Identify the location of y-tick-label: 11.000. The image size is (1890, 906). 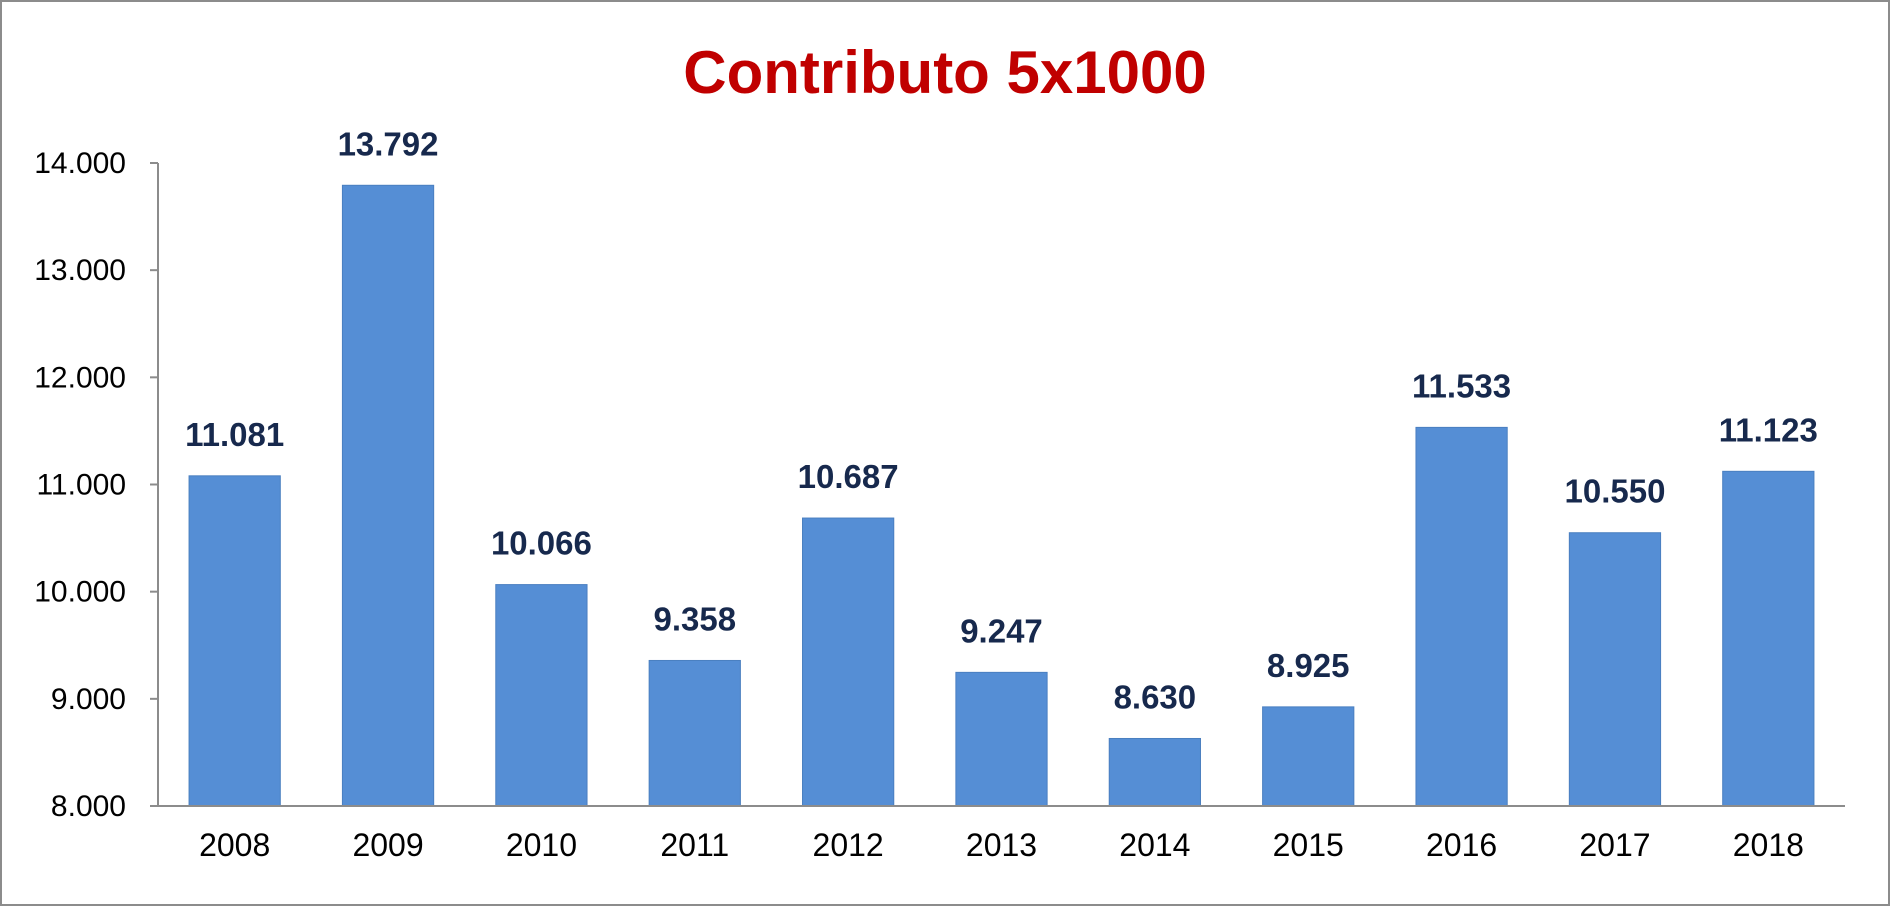
(81, 485).